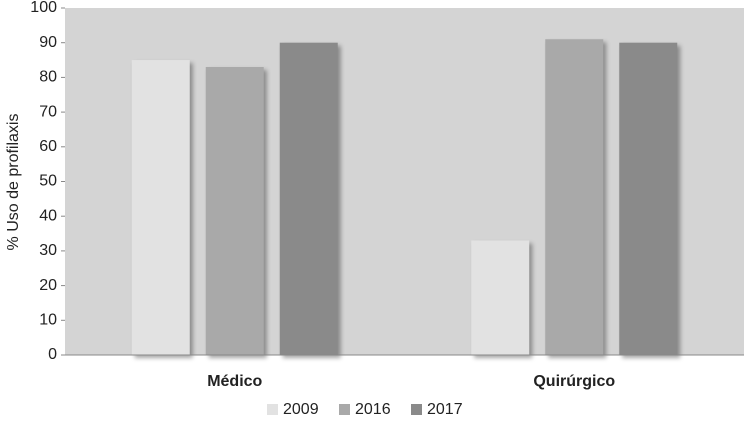 This screenshot has height=425, width=744. I want to click on y-tick-label: 90, so click(48, 42).